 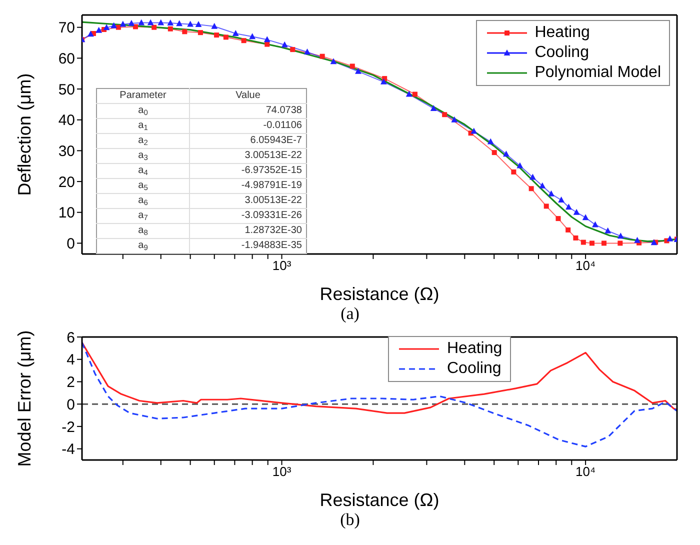 What do you see at coordinates (143, 201) in the screenshot?
I see `annotation: a$_{6}$` at bounding box center [143, 201].